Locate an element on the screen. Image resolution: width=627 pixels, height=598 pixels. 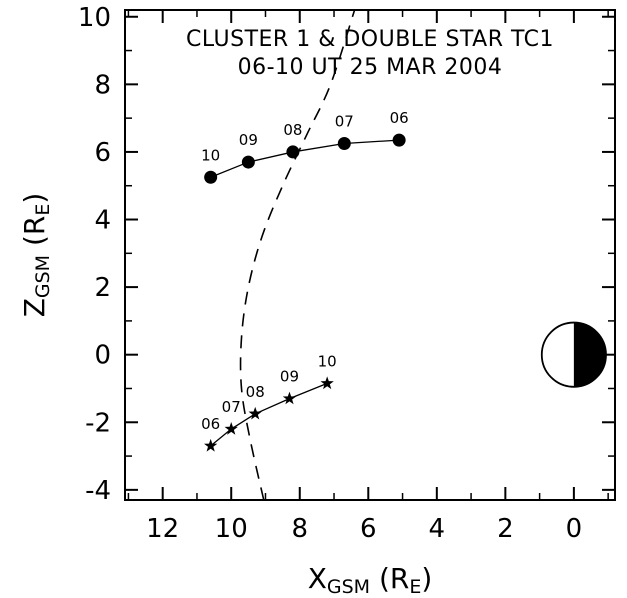
earth-nightside is located at coordinates (589, 354).